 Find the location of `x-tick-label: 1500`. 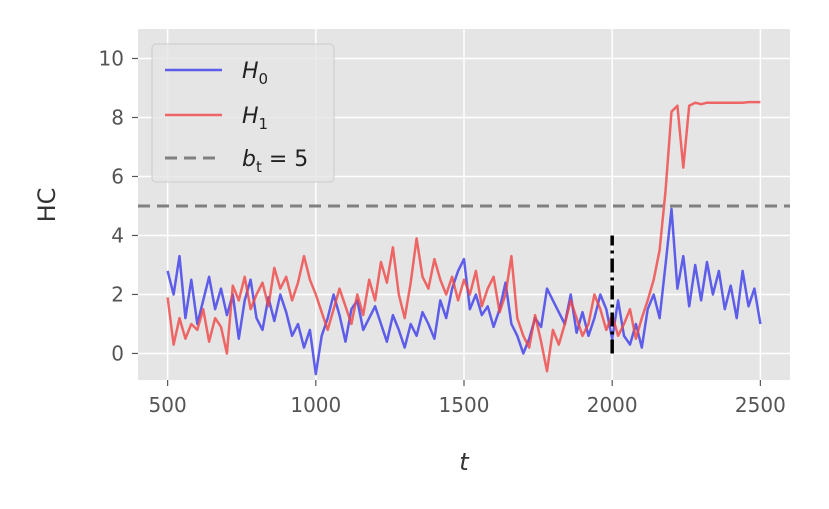

x-tick-label: 1500 is located at coordinates (464, 405).